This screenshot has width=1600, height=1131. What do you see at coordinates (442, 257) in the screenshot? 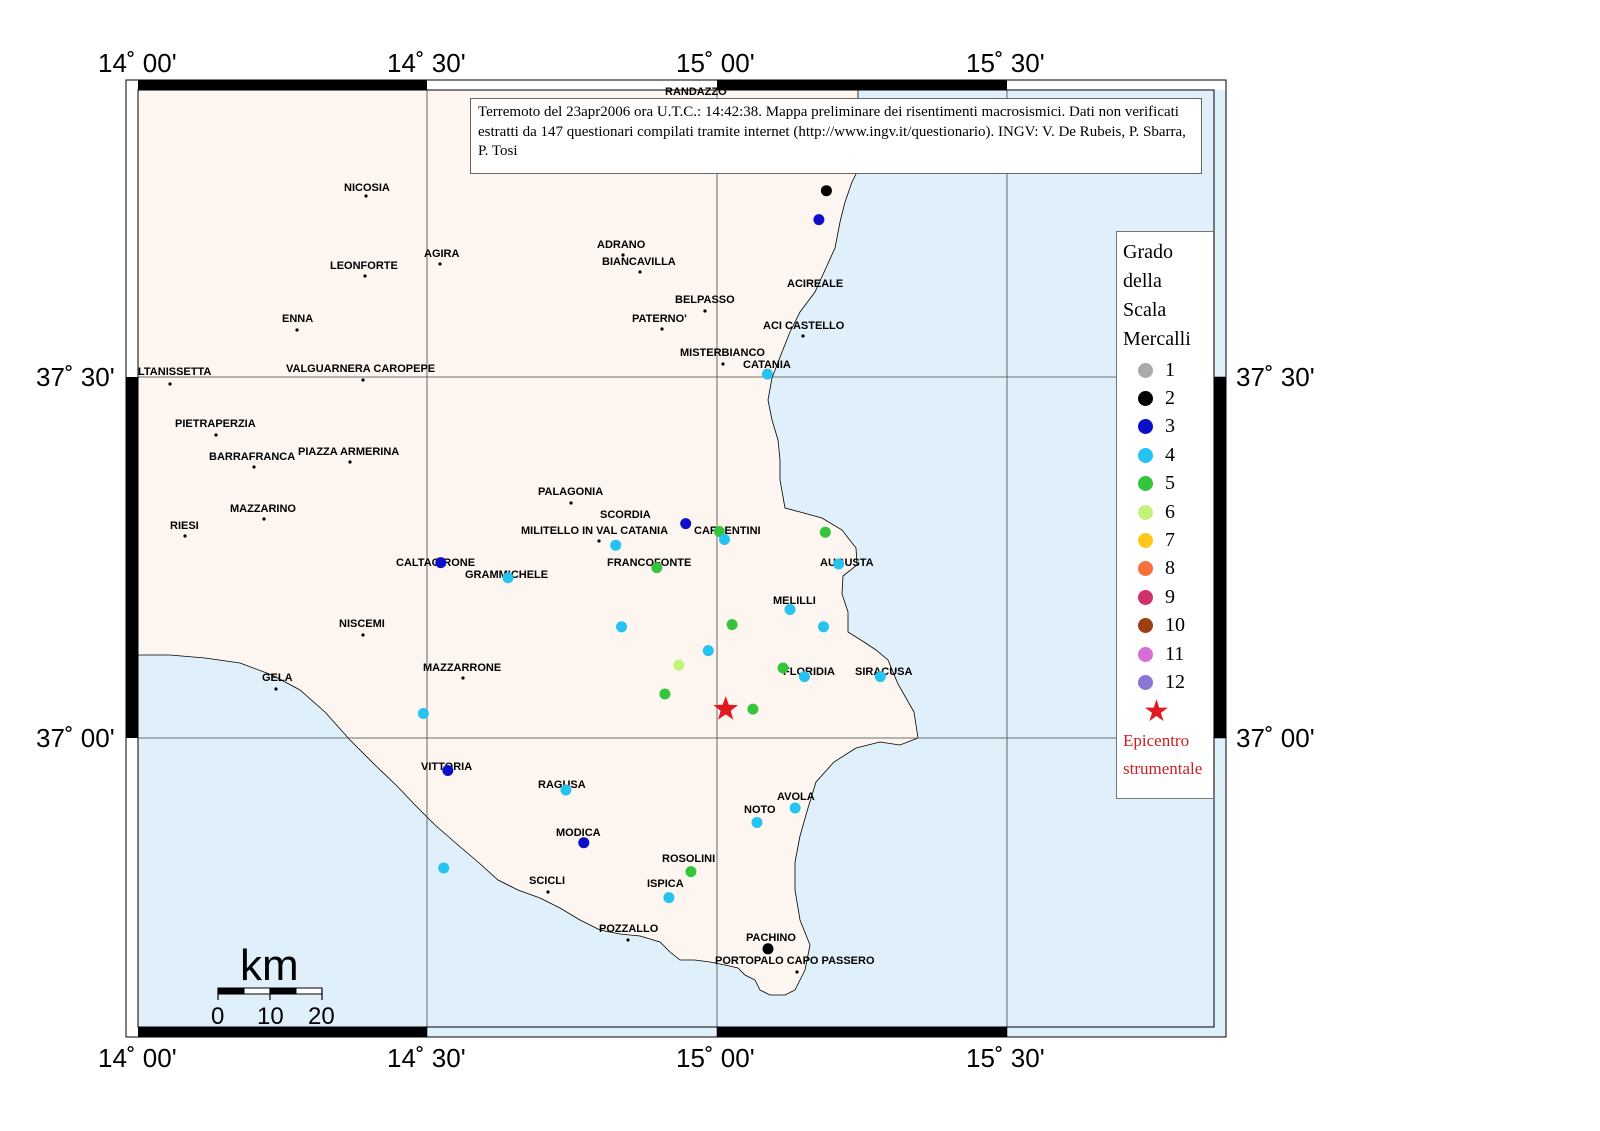
I see `town: AGIRA` at bounding box center [442, 257].